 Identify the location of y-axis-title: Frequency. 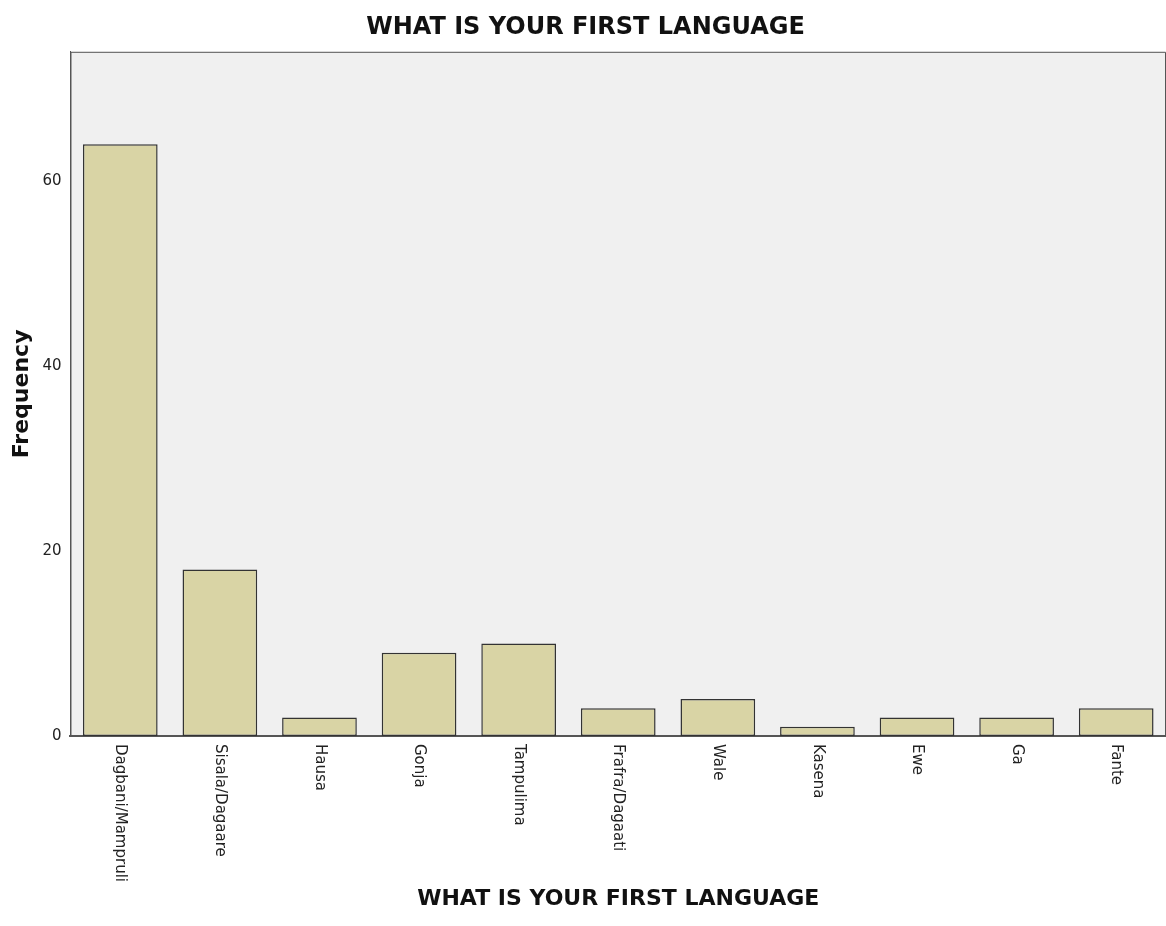
(20, 394).